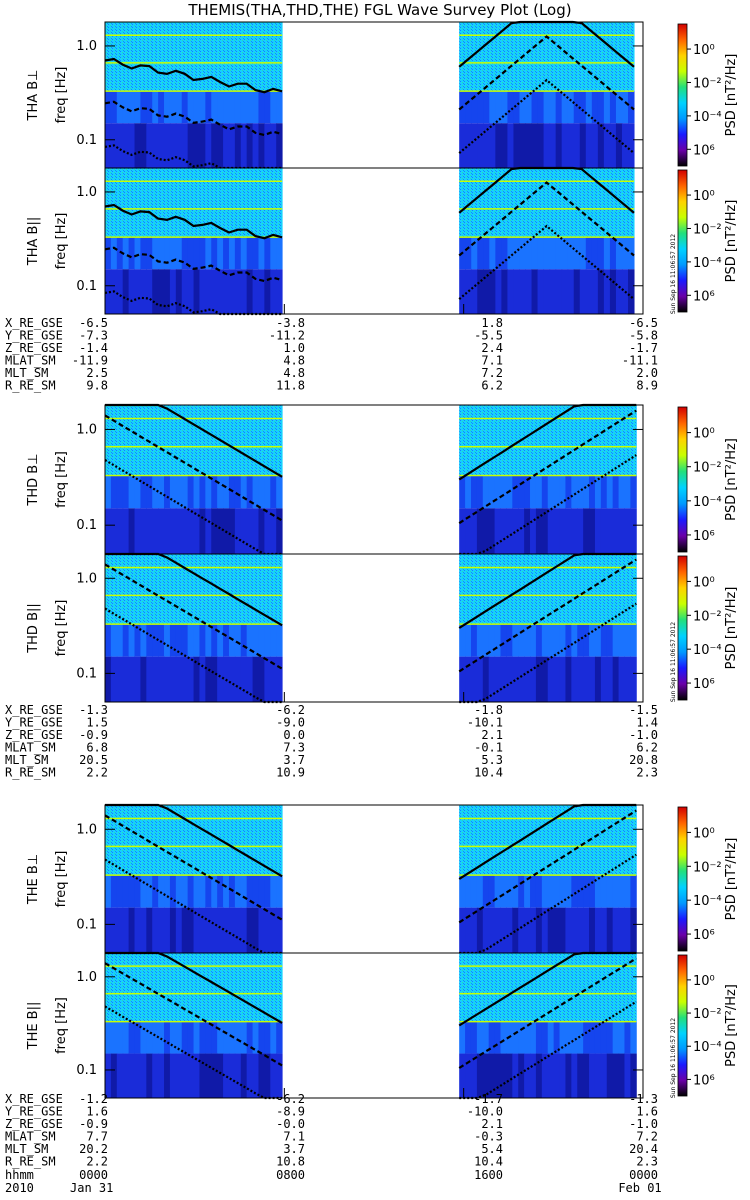 The image size is (750, 1200). I want to click on ephemeris-value: 1.0, so click(294, 348).